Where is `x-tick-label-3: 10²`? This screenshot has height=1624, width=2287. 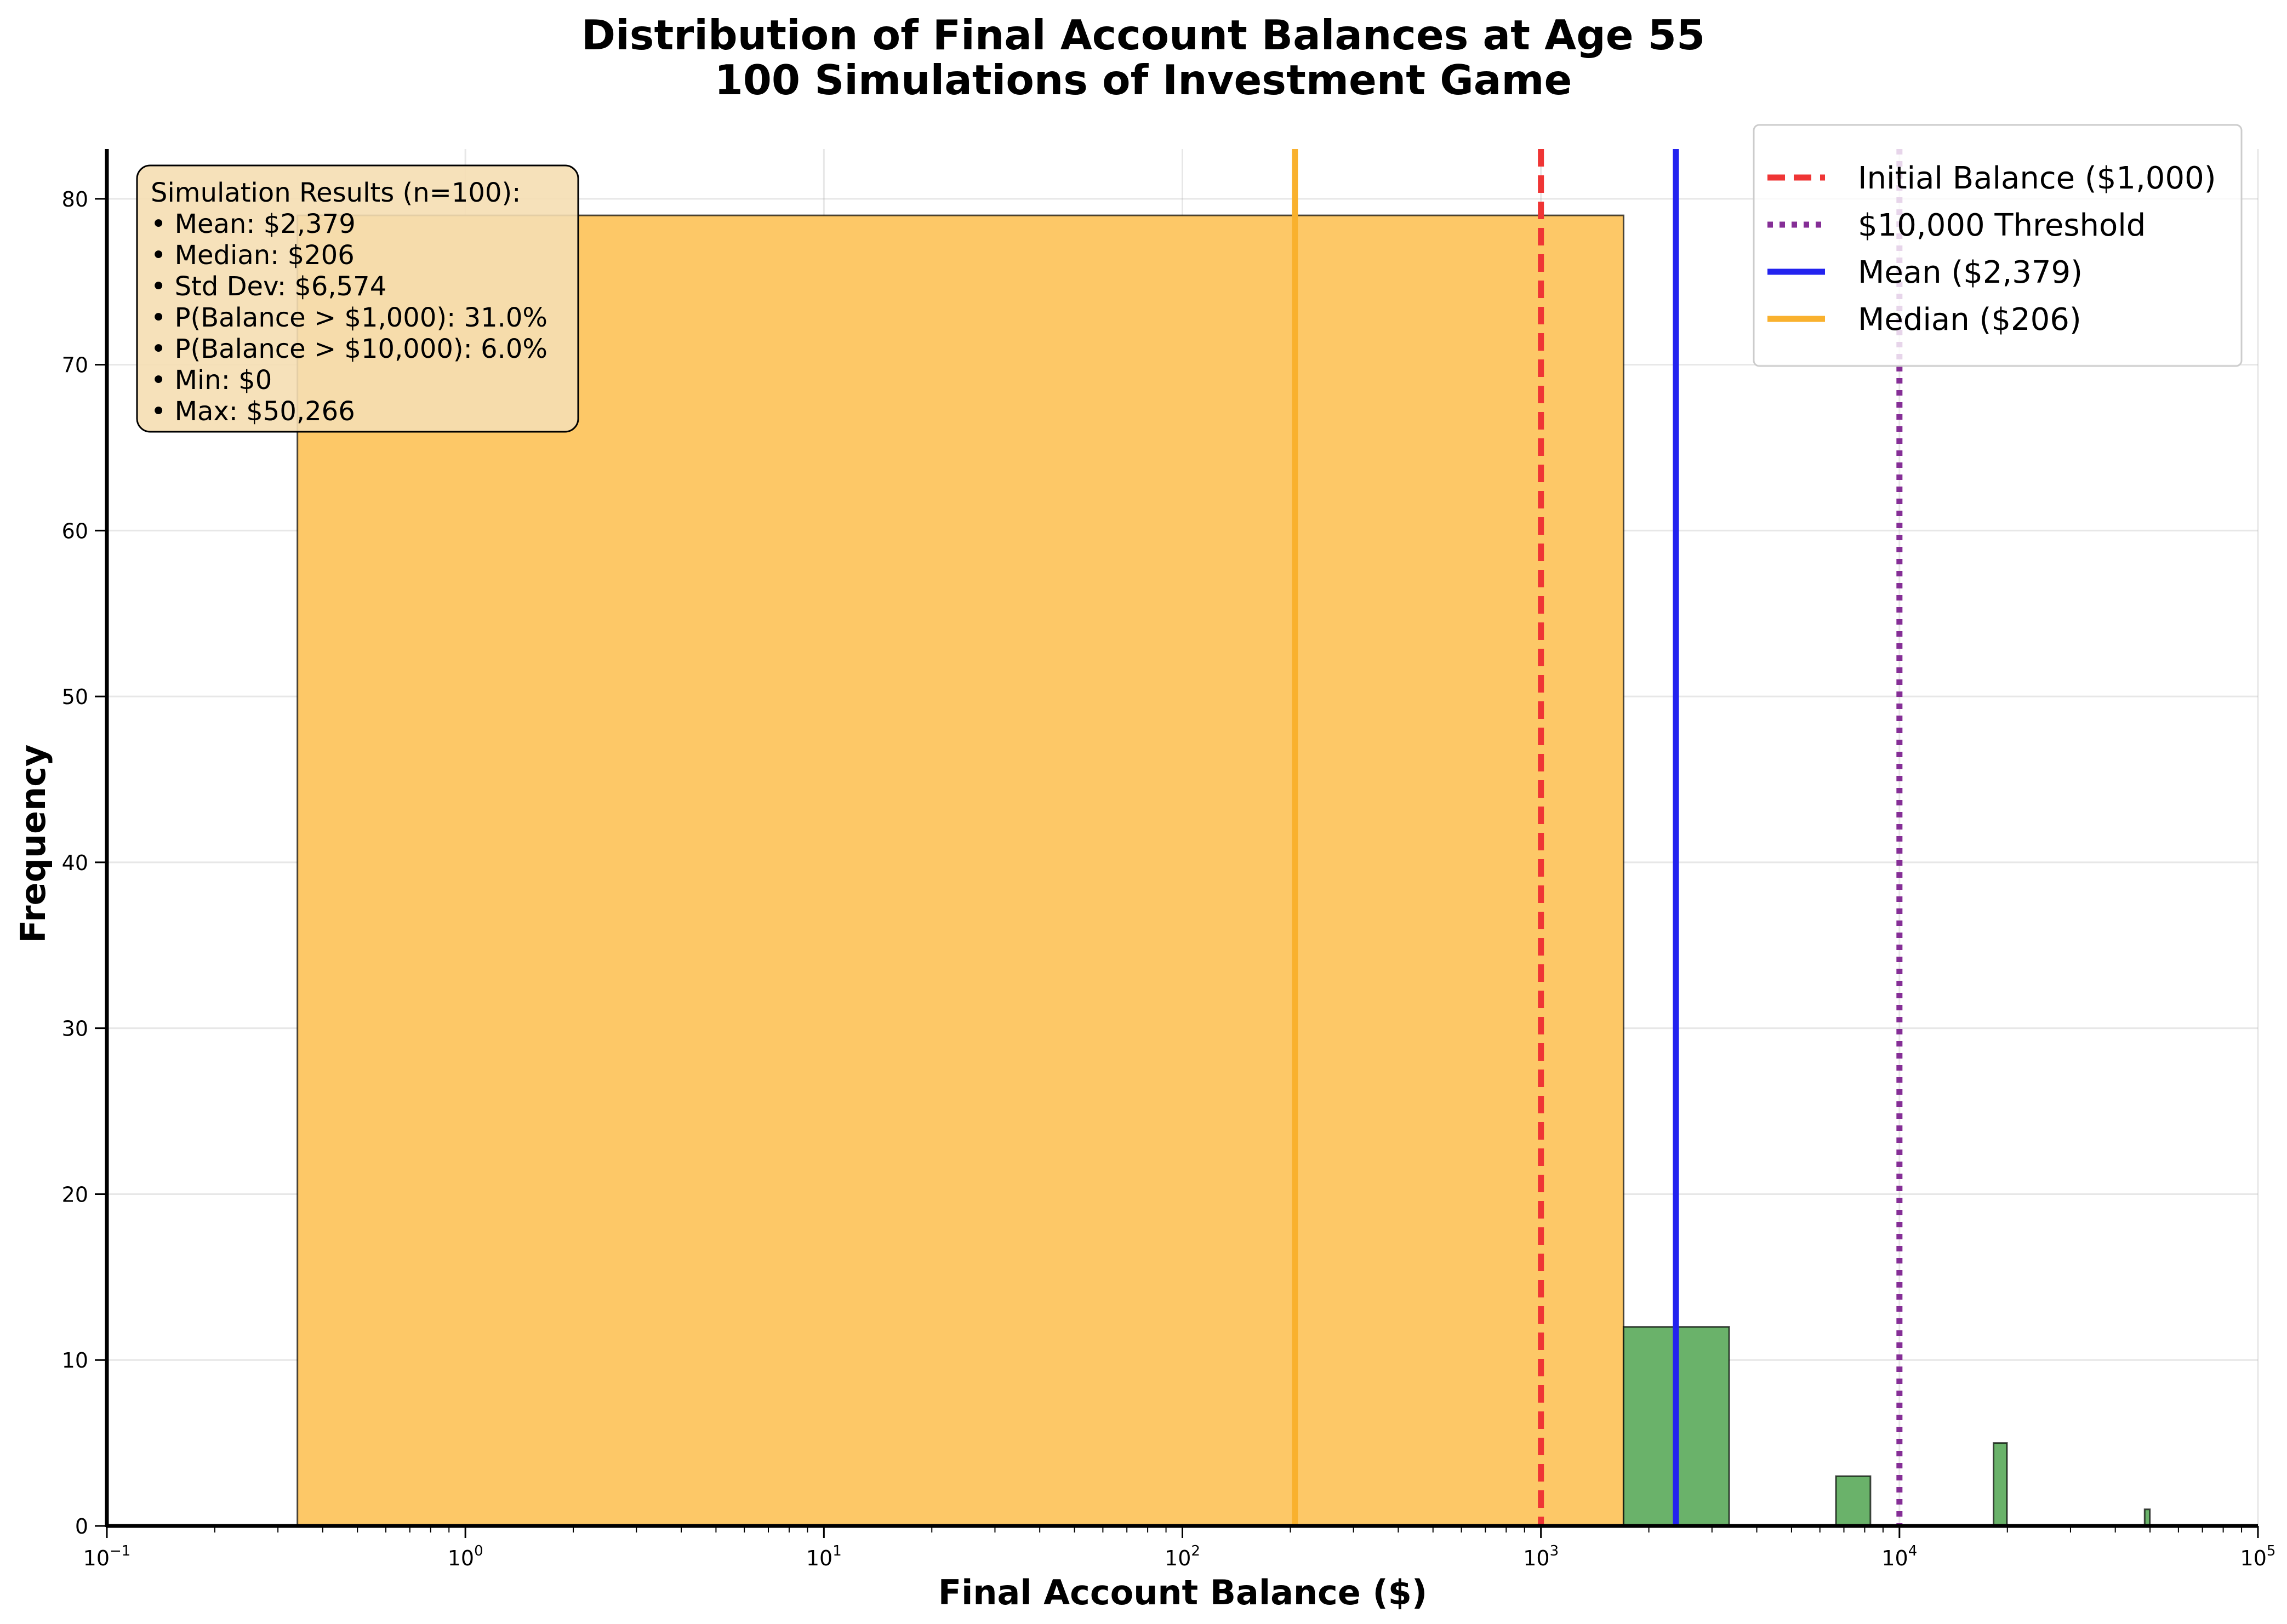
x-tick-label-3: 10² is located at coordinates (1182, 1556).